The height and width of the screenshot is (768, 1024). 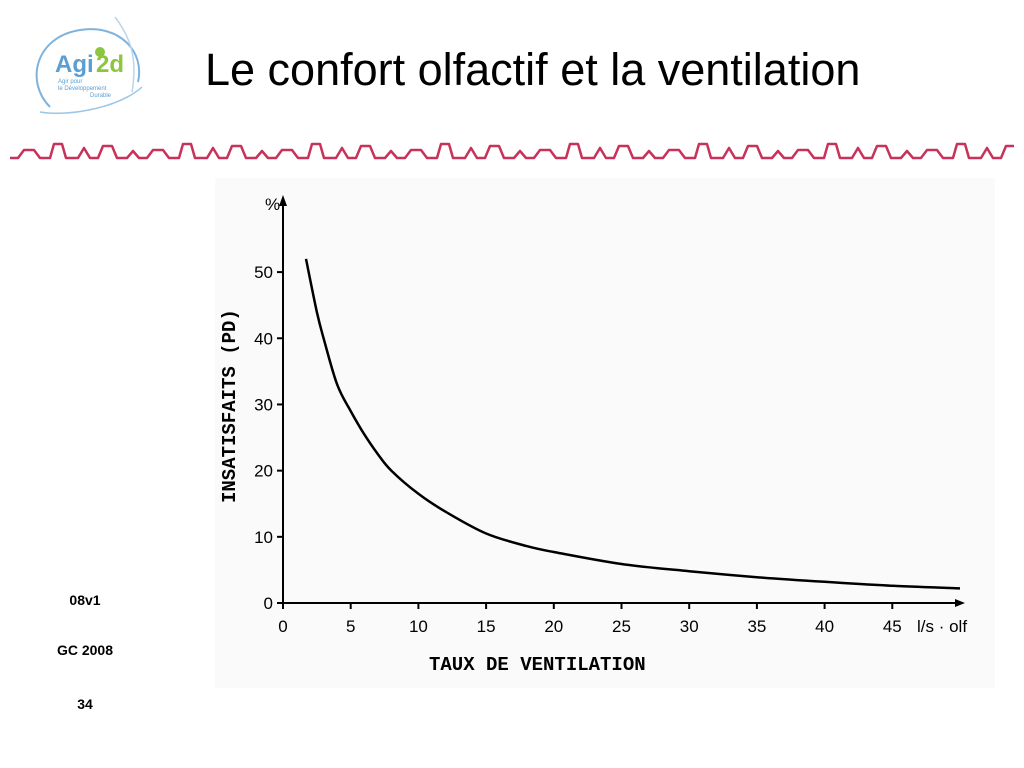 What do you see at coordinates (85, 704) in the screenshot?
I see `page-number: 34` at bounding box center [85, 704].